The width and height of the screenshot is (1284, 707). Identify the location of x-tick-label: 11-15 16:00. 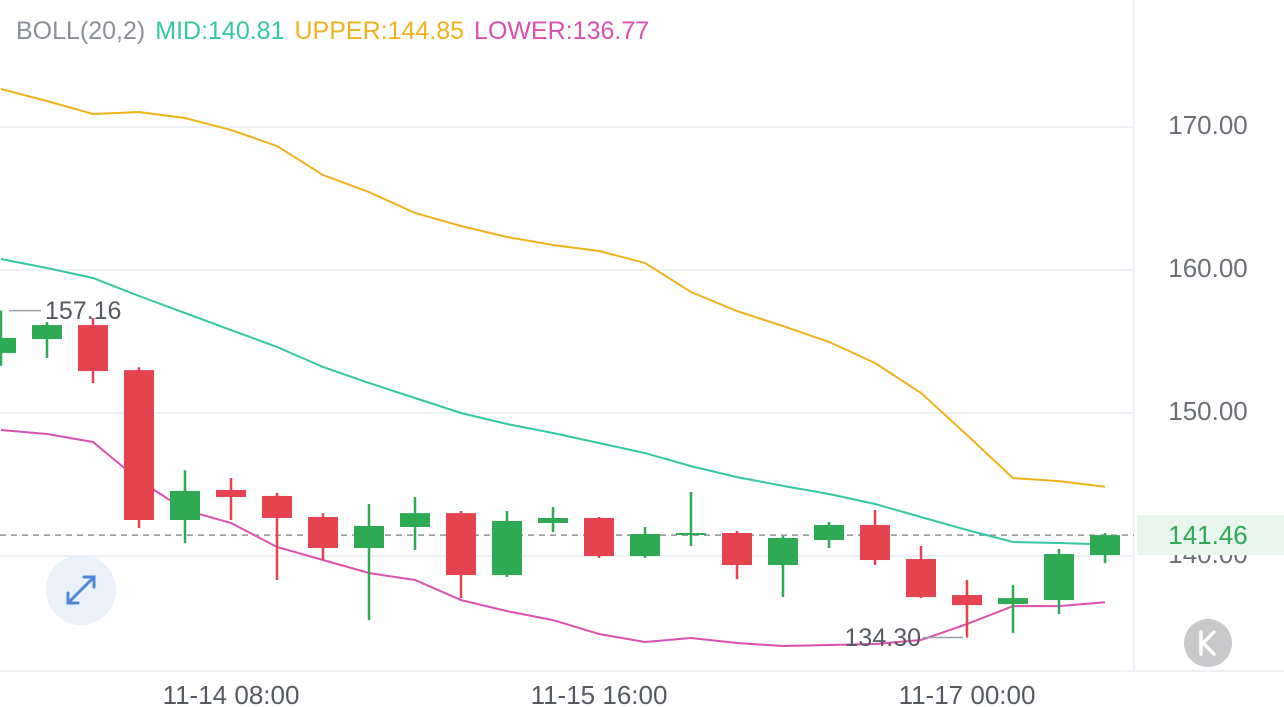
(599, 693).